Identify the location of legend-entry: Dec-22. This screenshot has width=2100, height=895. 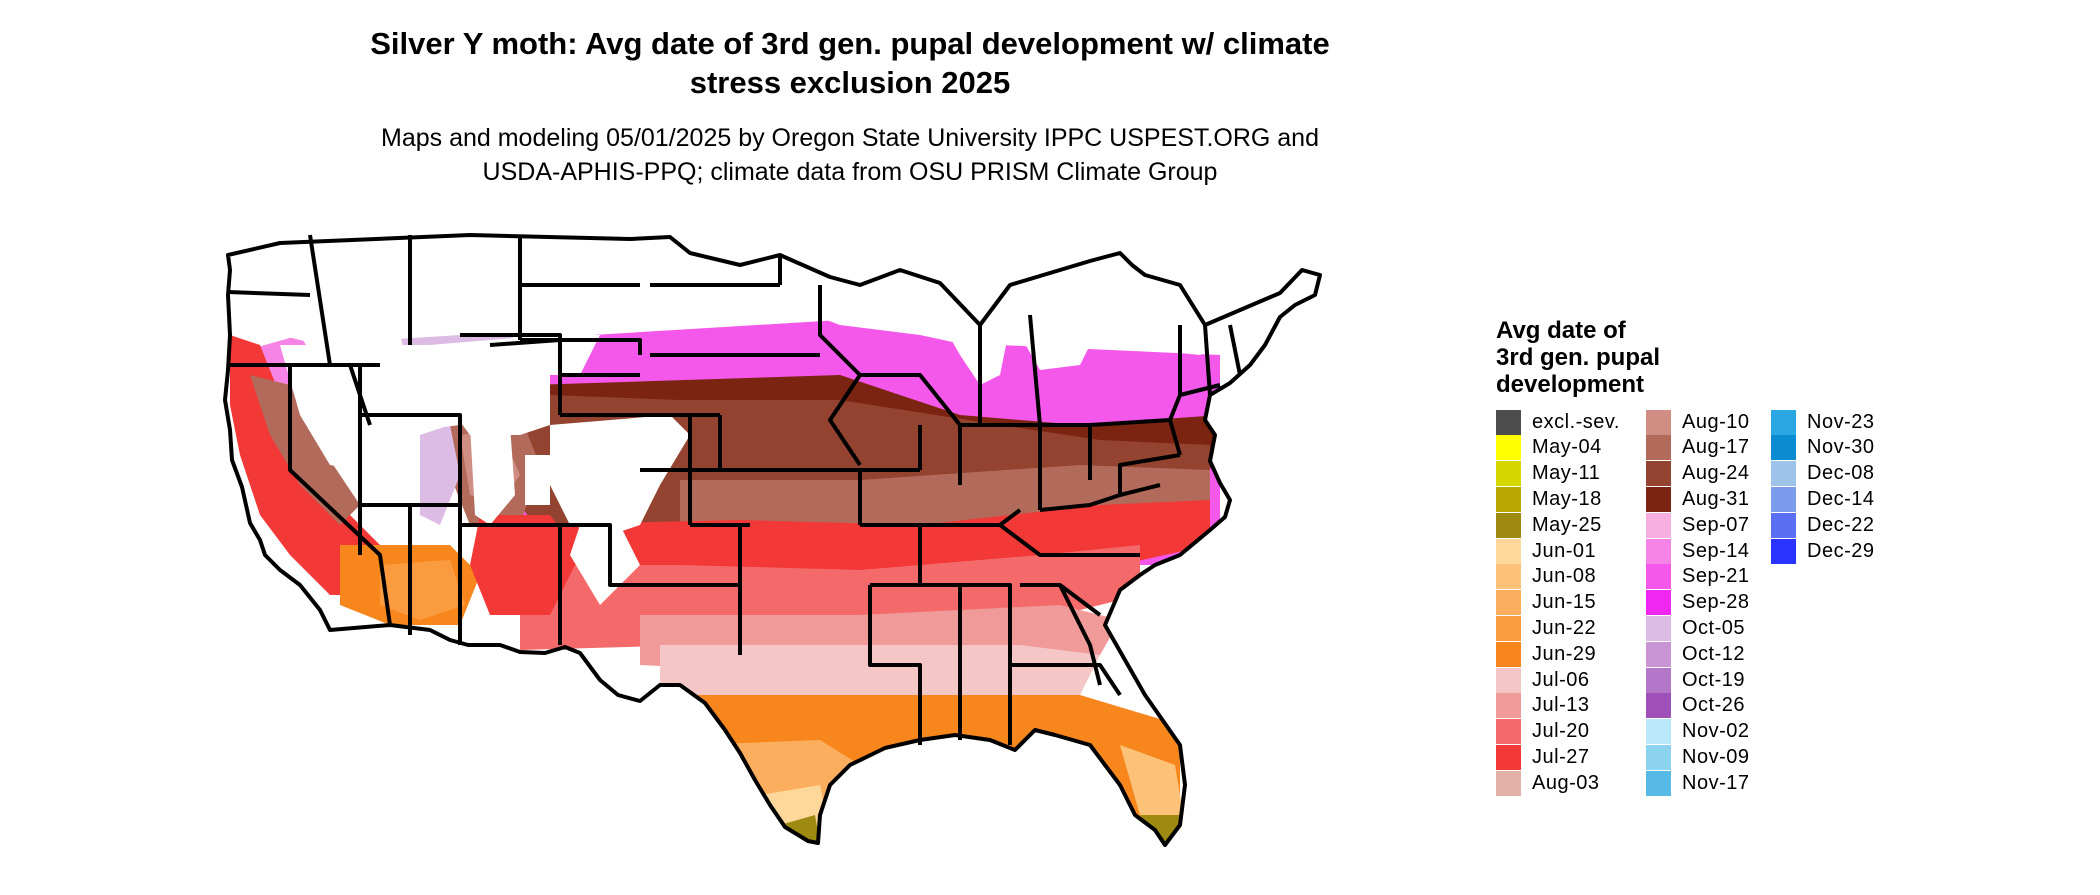
(1822, 525).